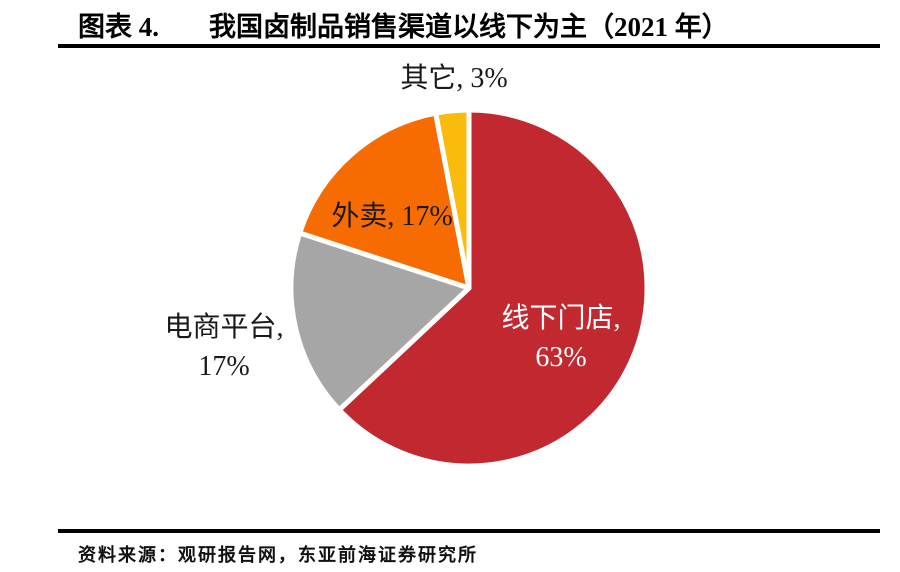  I want to click on slice-label-offline-line1: 线下门店,, so click(561, 318).